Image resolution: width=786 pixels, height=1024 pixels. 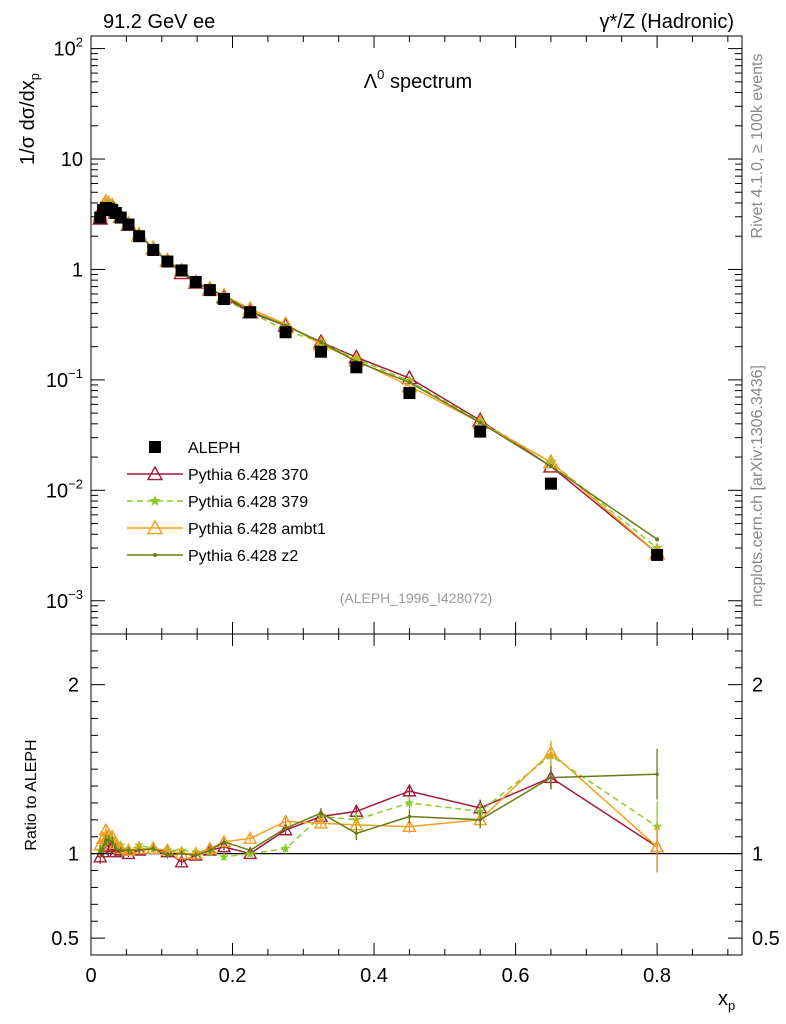 I want to click on y-tick-label: 1, so click(x=77, y=270).